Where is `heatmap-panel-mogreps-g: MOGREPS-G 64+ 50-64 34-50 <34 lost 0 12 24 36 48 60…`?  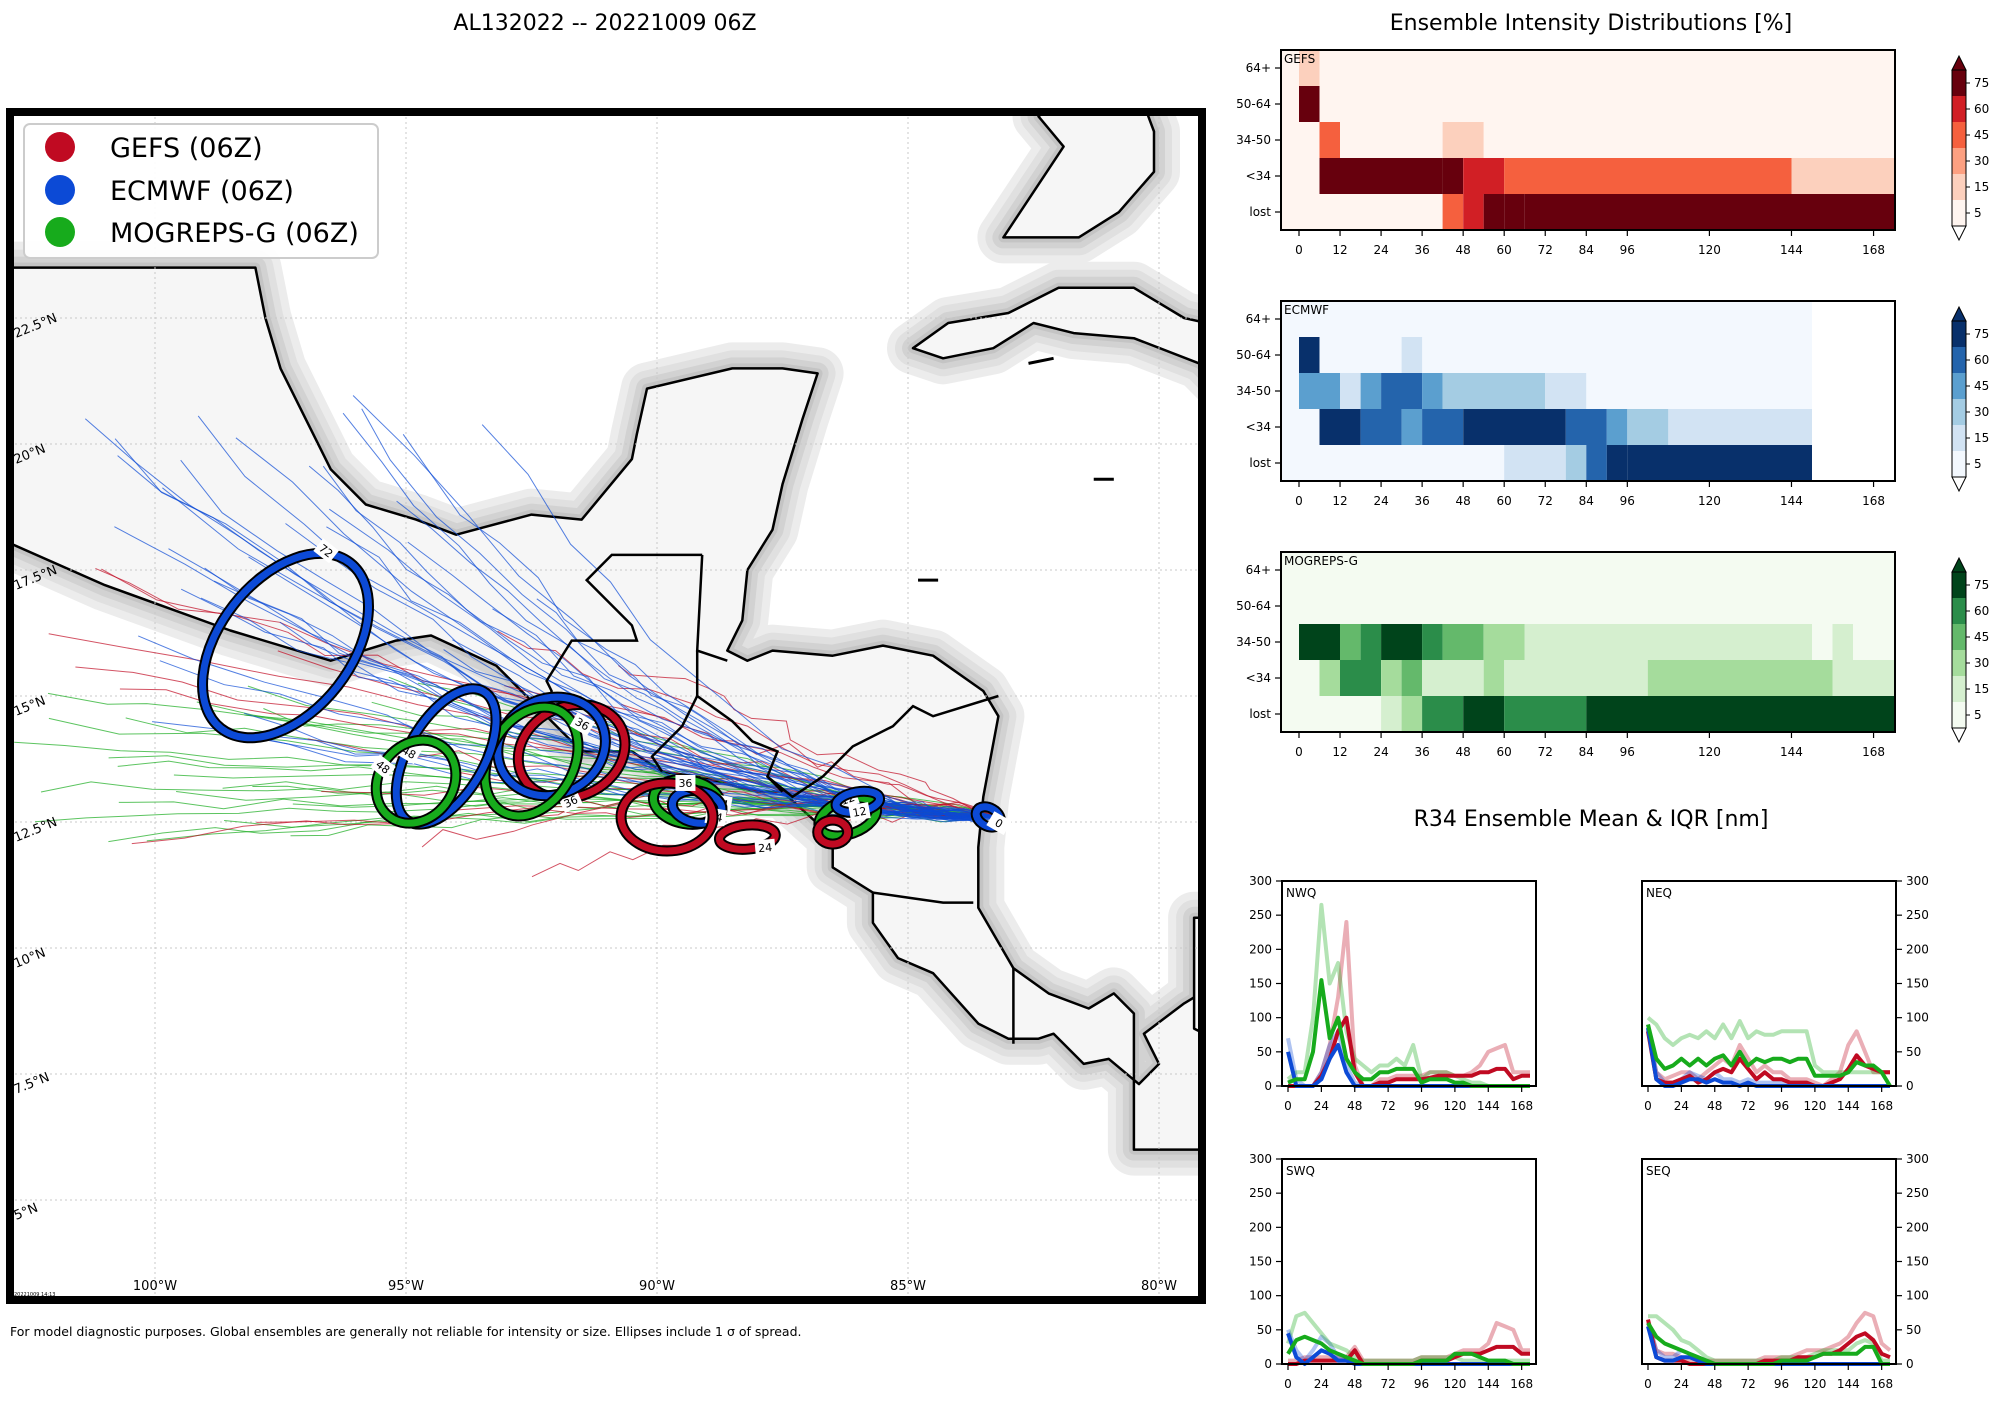
heatmap-panel-mogreps-g: MOGREPS-G 64+ 50-64 34-50 <34 lost 0 12 24 36 48 60… is located at coordinates (1612, 655).